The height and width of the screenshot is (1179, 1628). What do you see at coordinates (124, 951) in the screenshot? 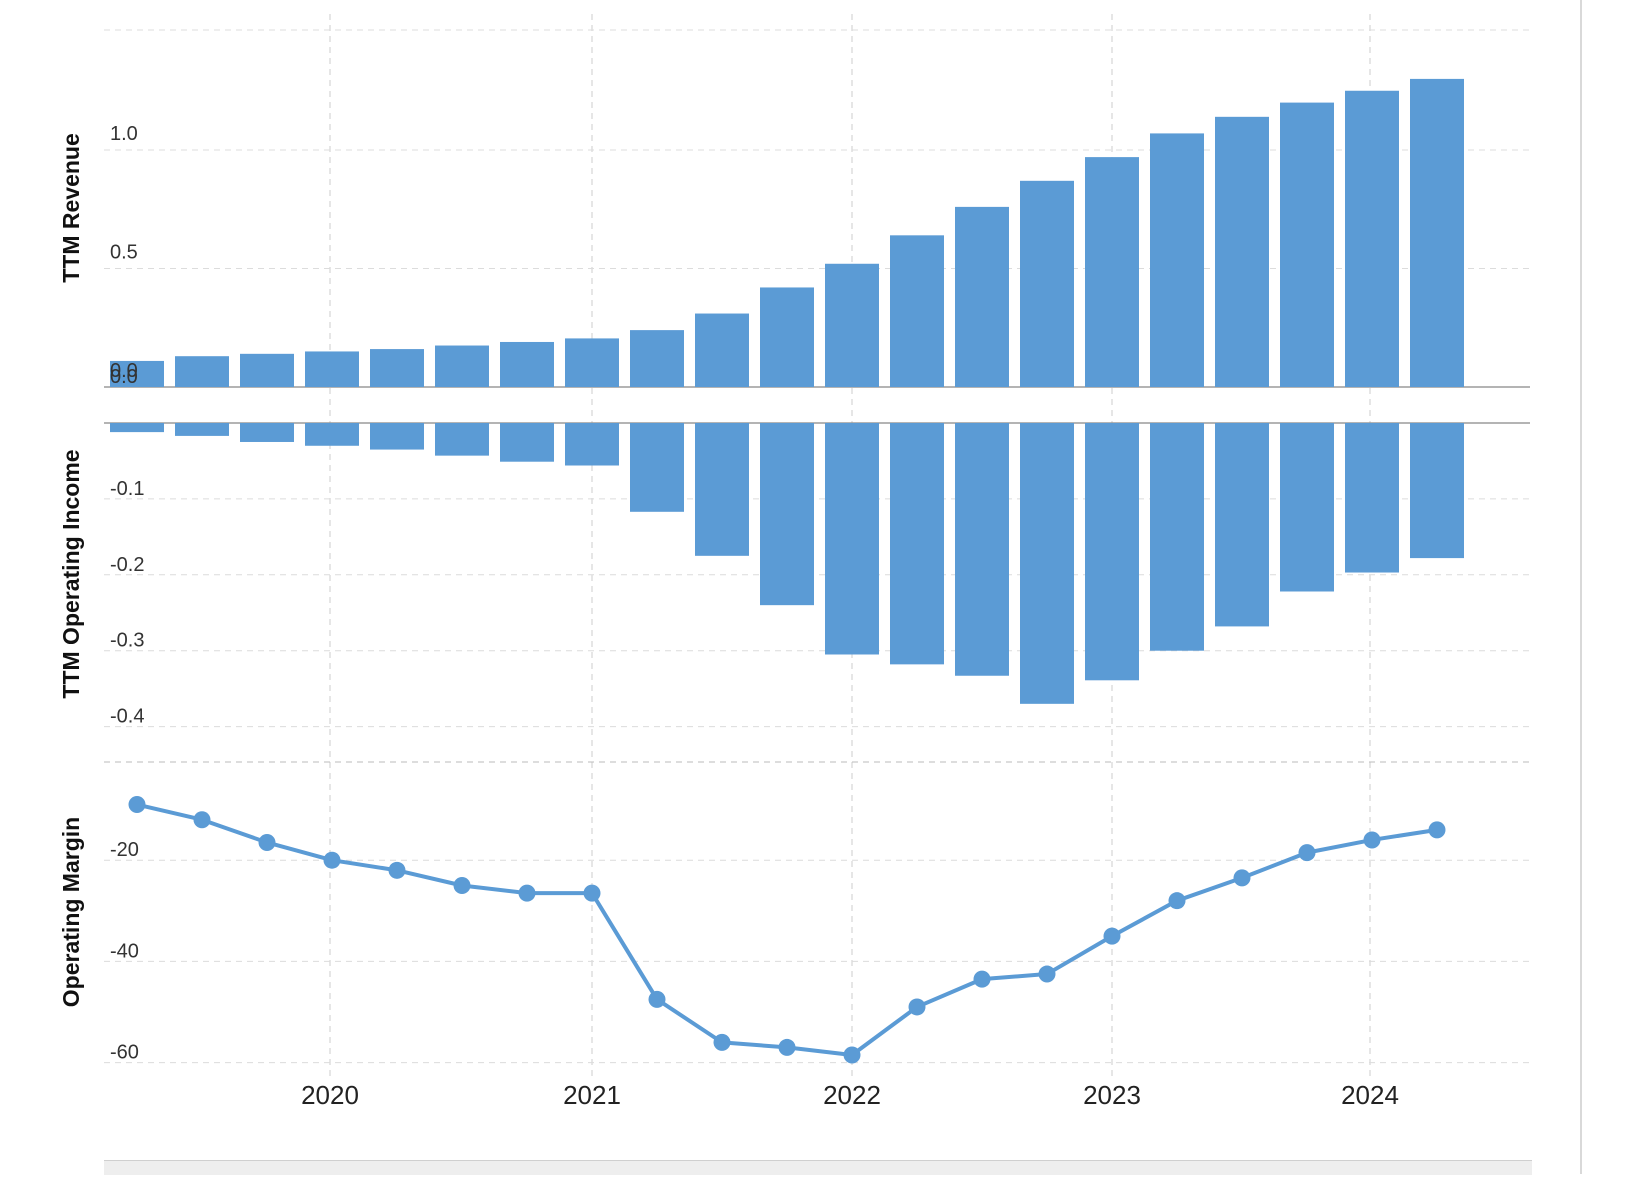
I see `margin-y-tick-label: -40` at bounding box center [124, 951].